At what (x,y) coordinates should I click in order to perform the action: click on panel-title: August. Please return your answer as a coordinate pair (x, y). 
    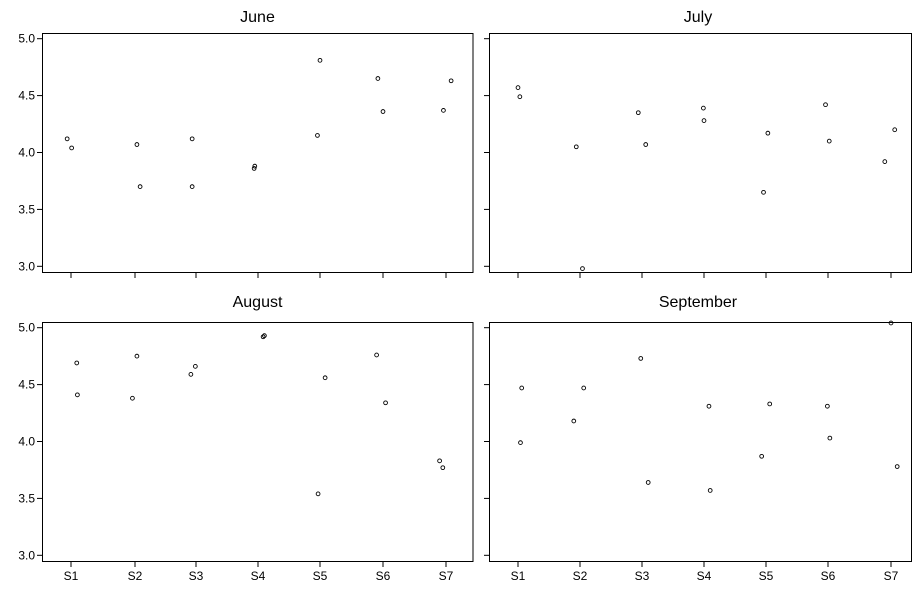
    Looking at the image, I should click on (258, 302).